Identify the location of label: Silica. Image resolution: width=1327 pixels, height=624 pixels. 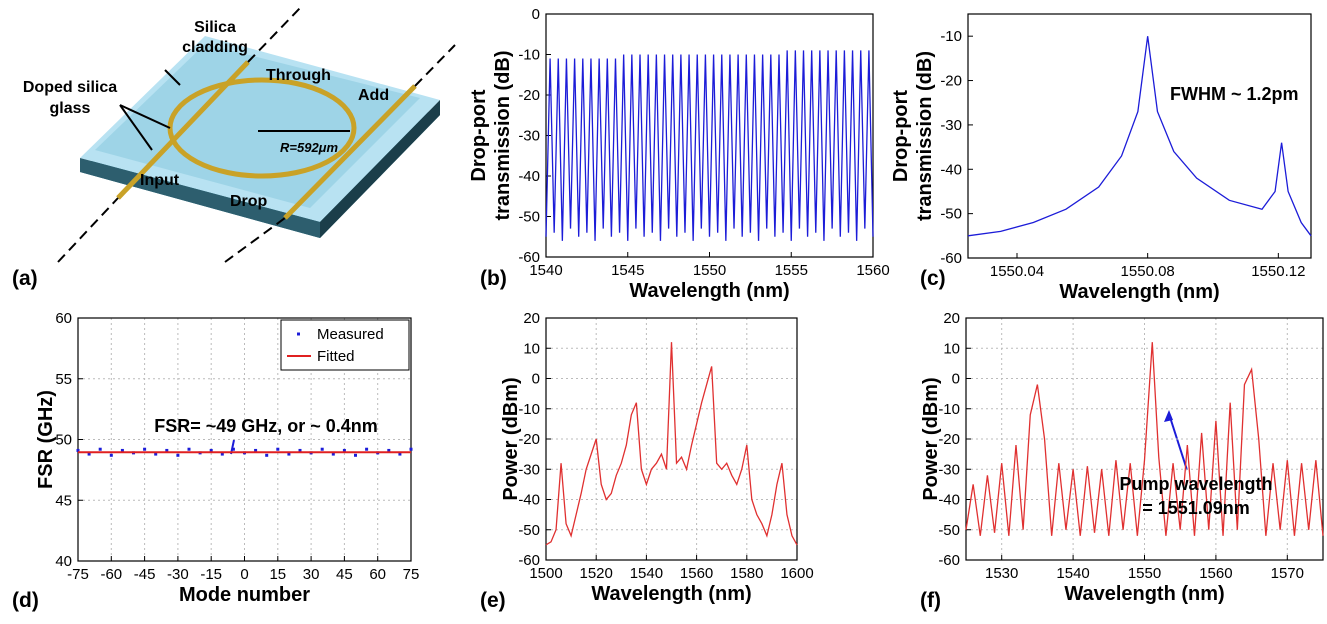
(215, 27).